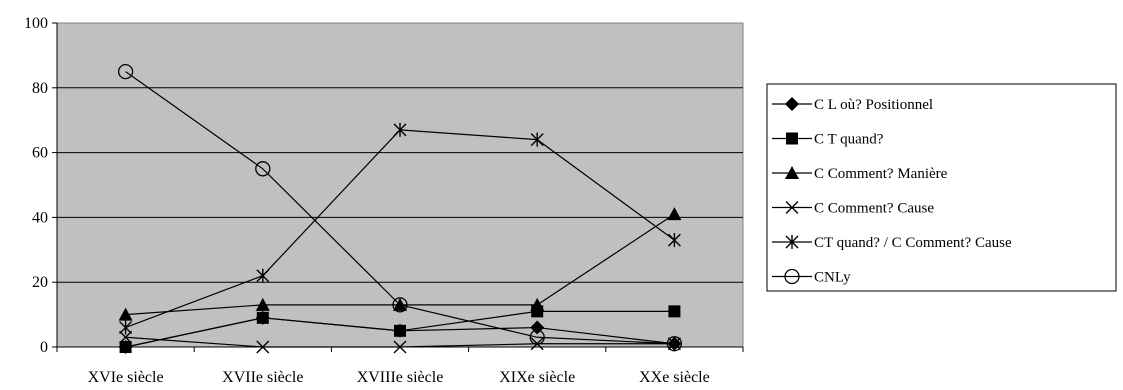 Image resolution: width=1123 pixels, height=390 pixels. What do you see at coordinates (792, 242) in the screenshot?
I see `legend-marker-asterisk` at bounding box center [792, 242].